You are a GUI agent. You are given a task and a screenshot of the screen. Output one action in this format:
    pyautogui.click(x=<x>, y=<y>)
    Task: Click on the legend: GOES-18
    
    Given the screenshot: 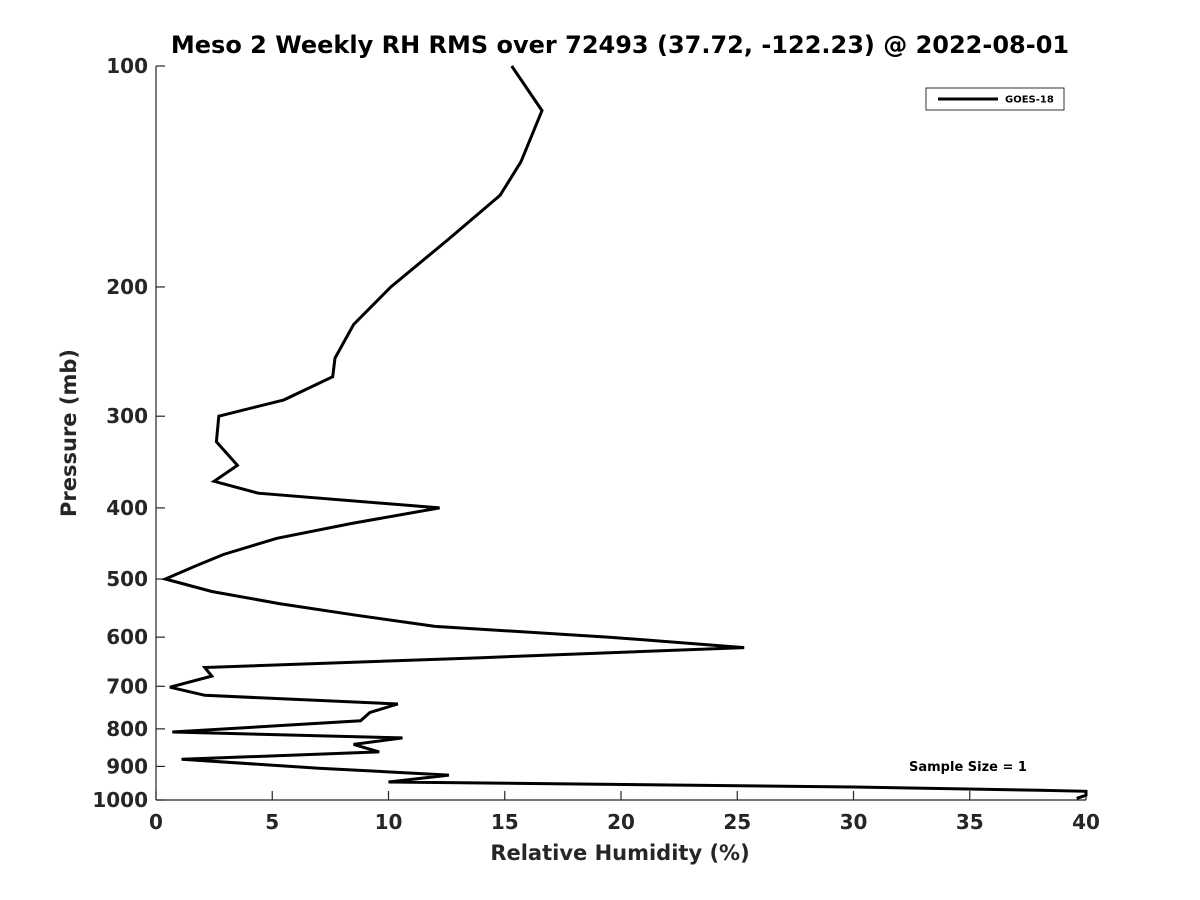 What is the action you would take?
    pyautogui.click(x=995, y=99)
    